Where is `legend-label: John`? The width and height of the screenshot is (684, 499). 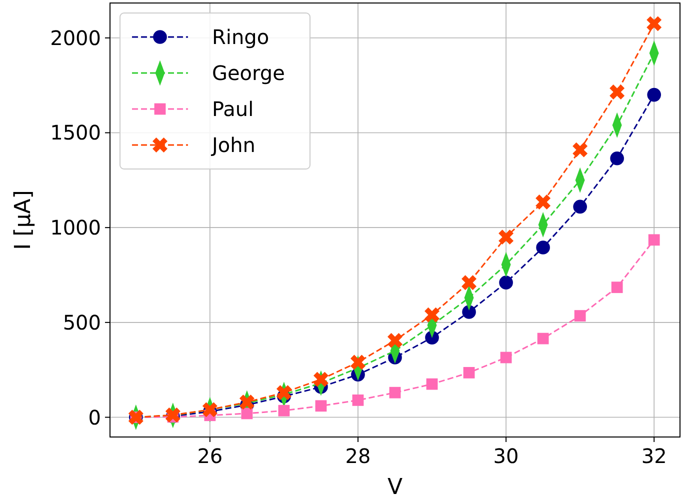 legend-label: John is located at coordinates (233, 145).